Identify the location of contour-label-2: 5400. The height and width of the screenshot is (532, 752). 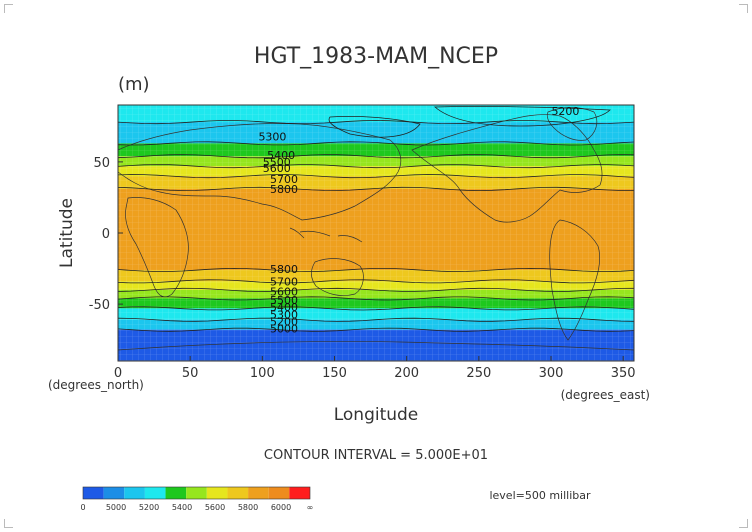
(281, 155).